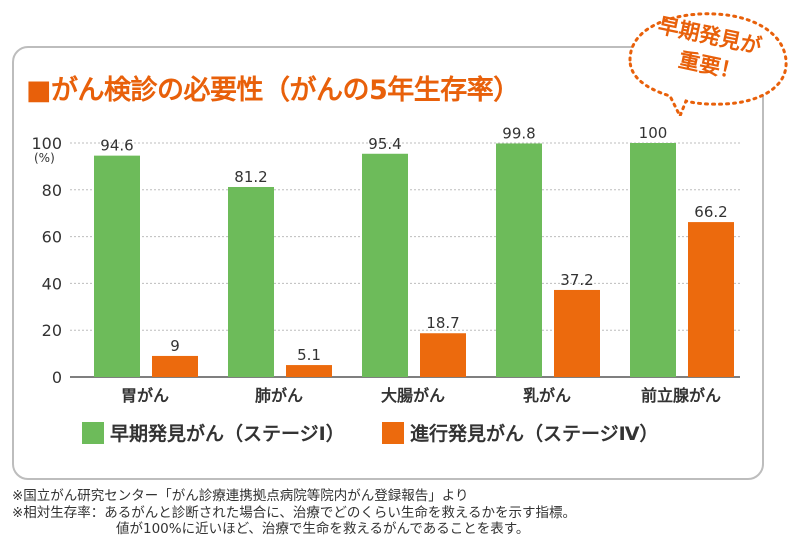 The image size is (800, 537). I want to click on data-label: 37.2, so click(576, 280).